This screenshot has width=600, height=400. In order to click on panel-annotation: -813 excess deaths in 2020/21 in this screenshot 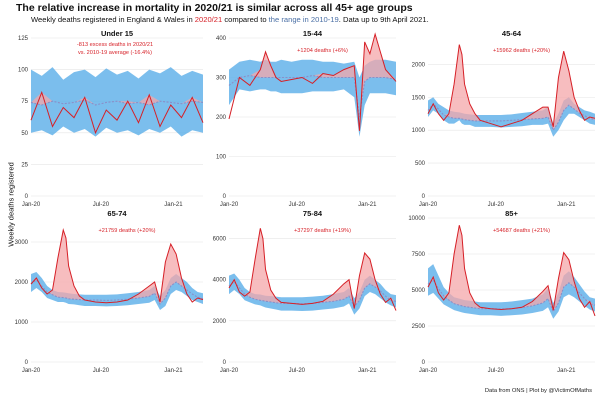, I will do `click(115, 45)`.